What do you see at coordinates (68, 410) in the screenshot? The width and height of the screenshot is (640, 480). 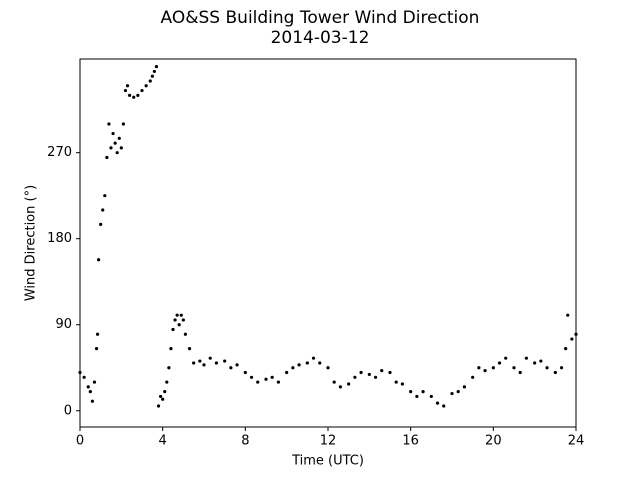 I see `y-tick-label: 0` at bounding box center [68, 410].